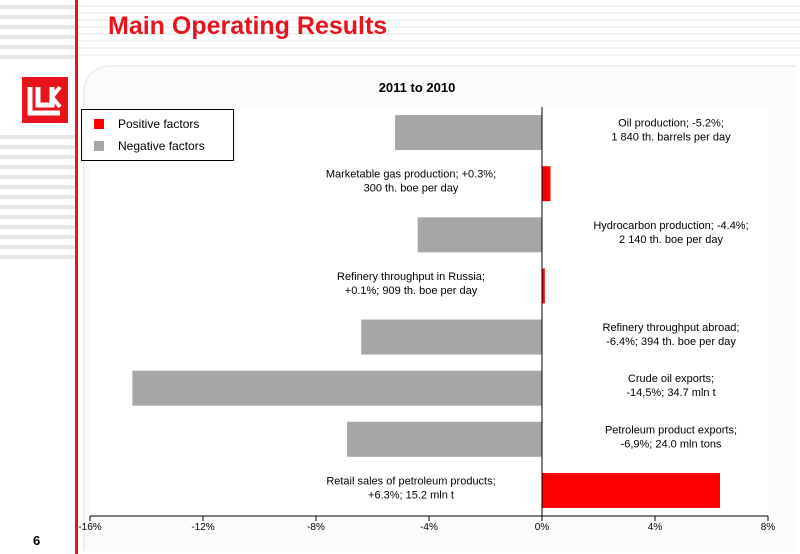  What do you see at coordinates (411, 277) in the screenshot?
I see `bar-label-line: Refinery throughput in Russia;` at bounding box center [411, 277].